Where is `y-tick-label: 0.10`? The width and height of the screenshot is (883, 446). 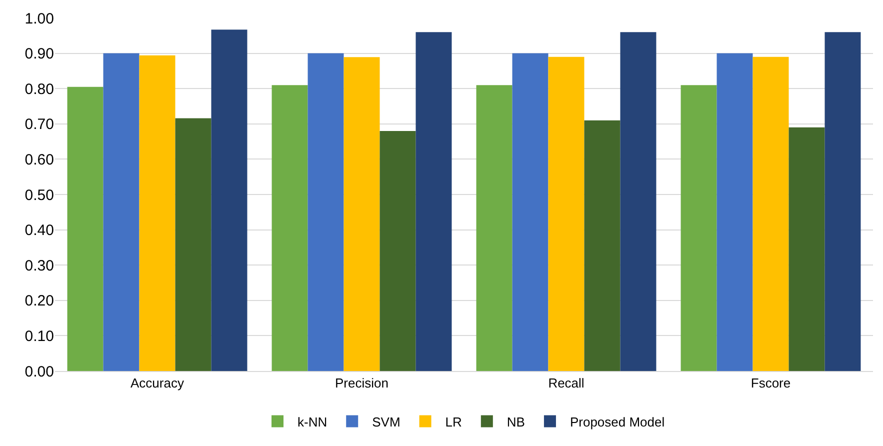
y-tick-label: 0.10 is located at coordinates (39, 336).